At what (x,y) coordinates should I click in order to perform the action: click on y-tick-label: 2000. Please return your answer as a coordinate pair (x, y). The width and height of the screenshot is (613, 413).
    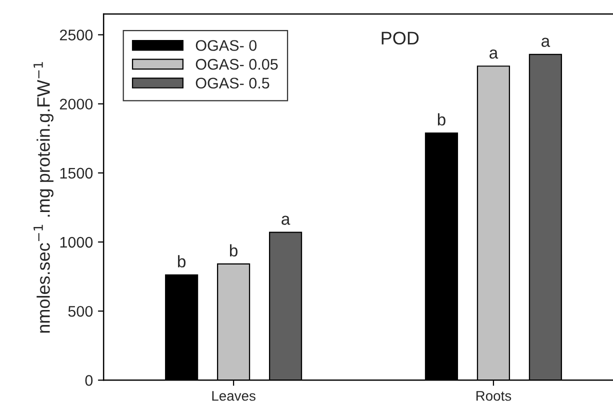
    Looking at the image, I should click on (76, 104).